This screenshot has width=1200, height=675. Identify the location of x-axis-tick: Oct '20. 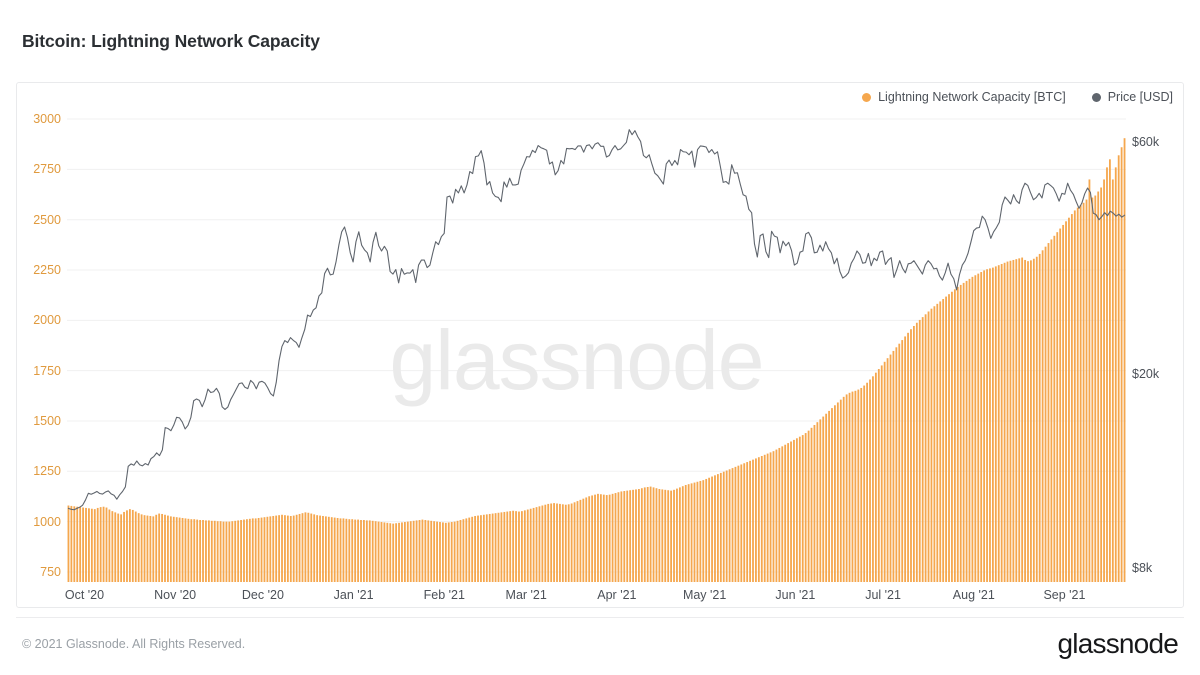
(84, 595).